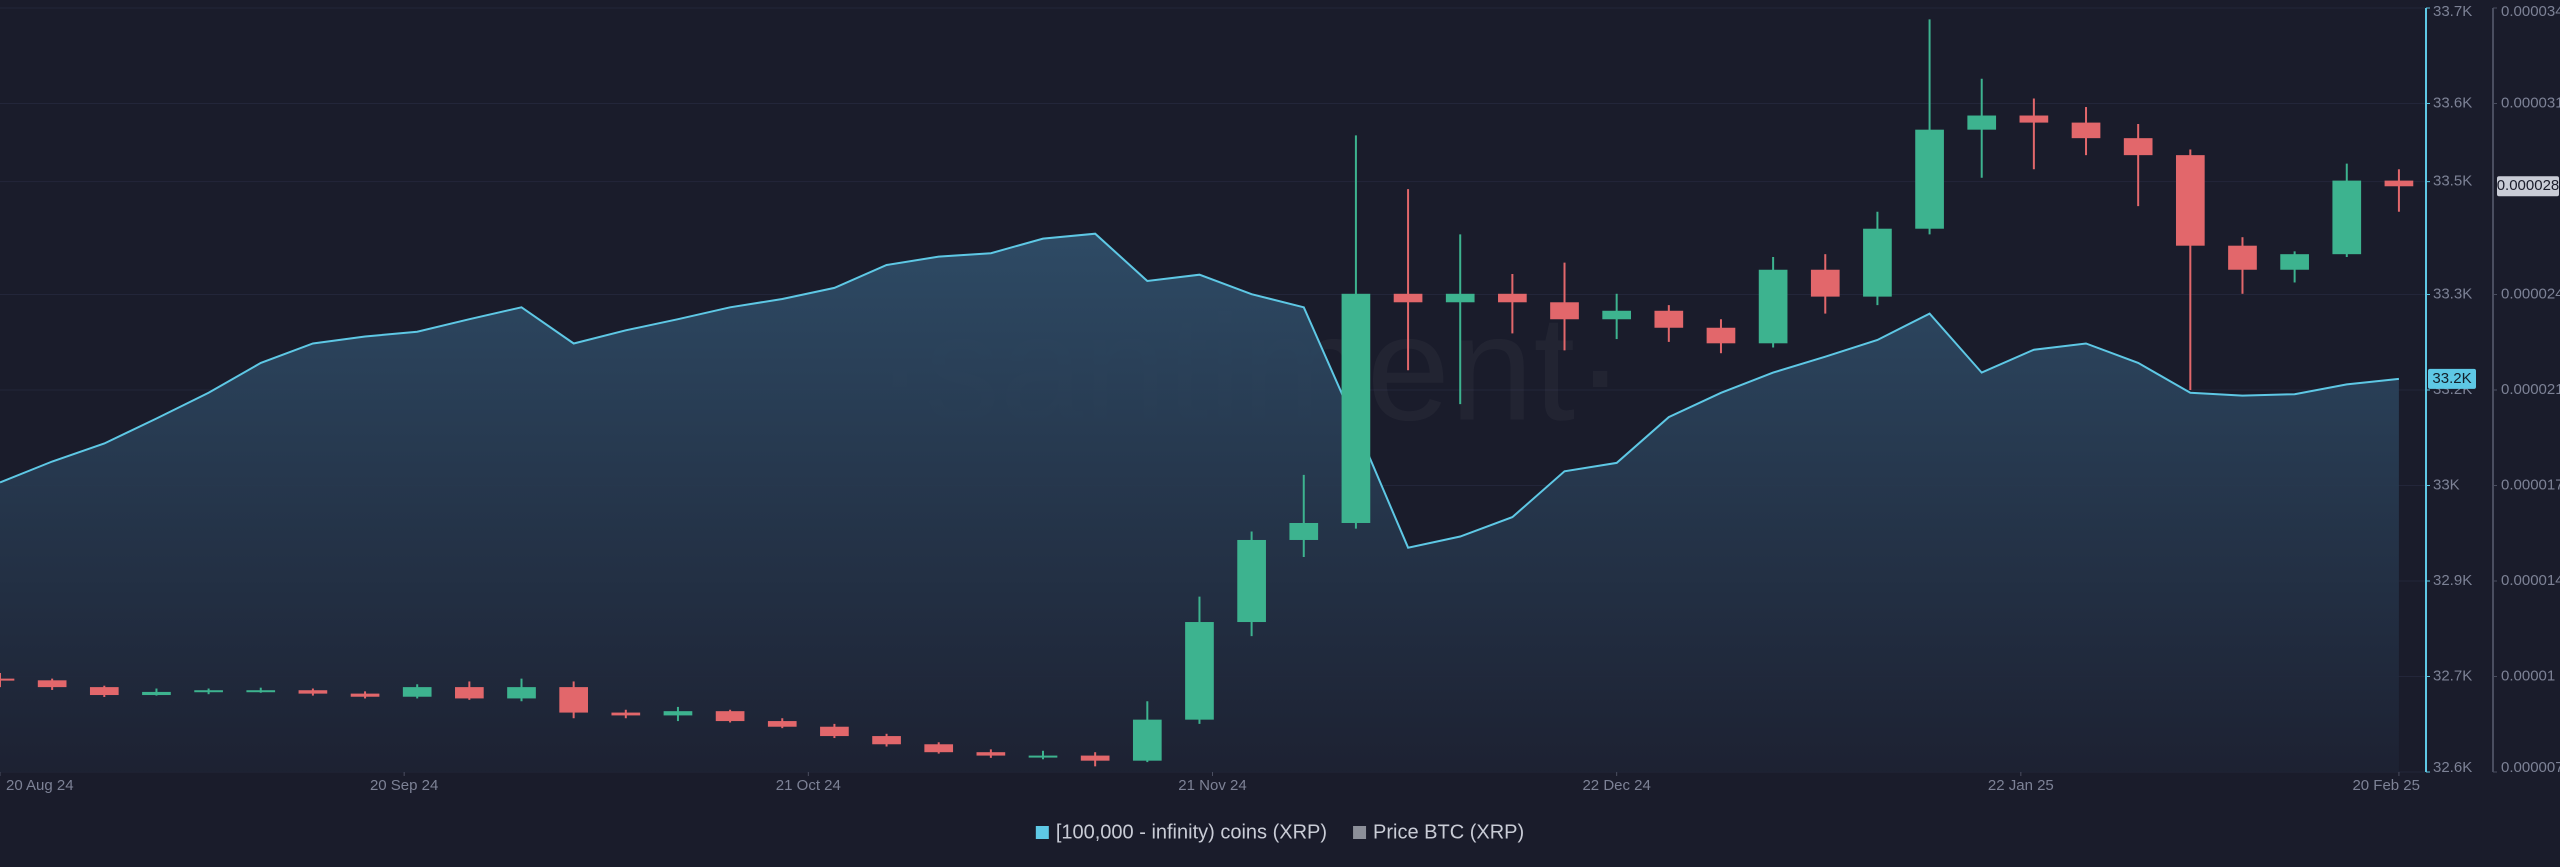 The height and width of the screenshot is (867, 2560). I want to click on y2-tick-label: 0.000014, so click(2530, 580).